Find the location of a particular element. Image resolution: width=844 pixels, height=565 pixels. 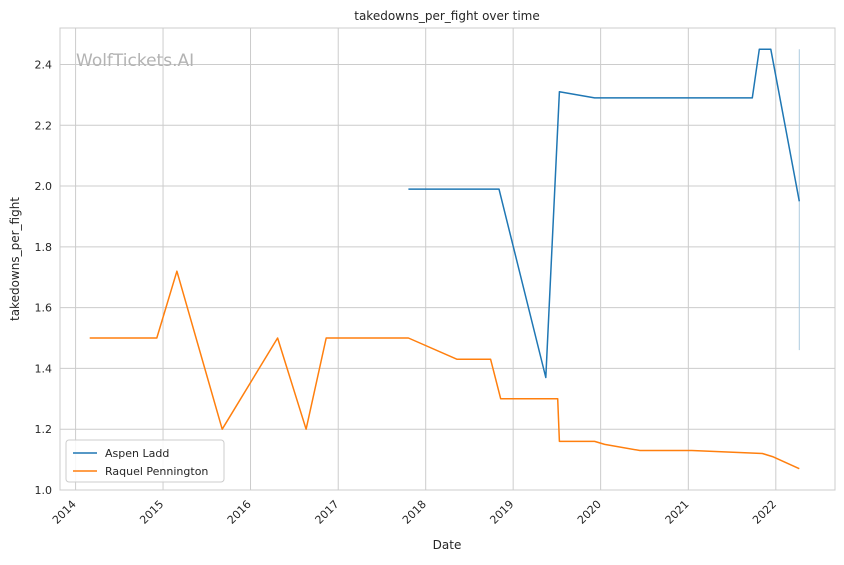

x-axis-ticks: 2014 2015 2016 2017 2018 2019 2020 2021 2022 is located at coordinates (414, 512).